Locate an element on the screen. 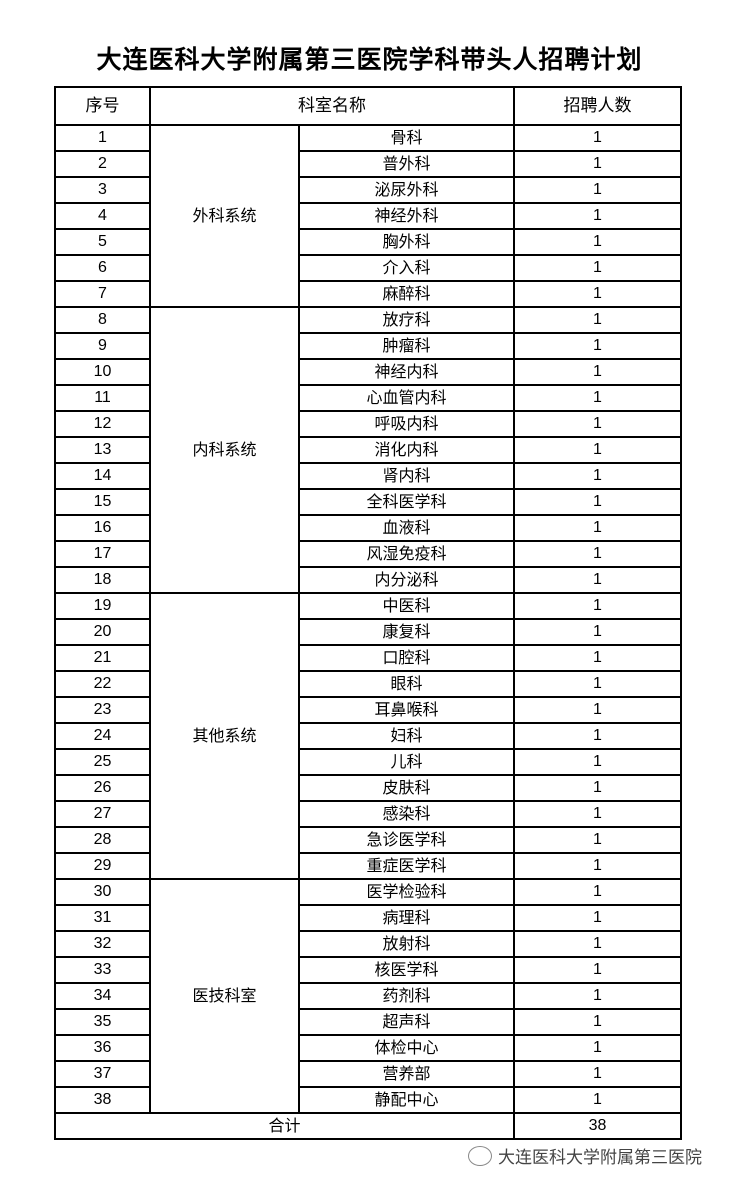 This screenshot has width=739, height=1188. department-name: 放疗科 is located at coordinates (406, 320).